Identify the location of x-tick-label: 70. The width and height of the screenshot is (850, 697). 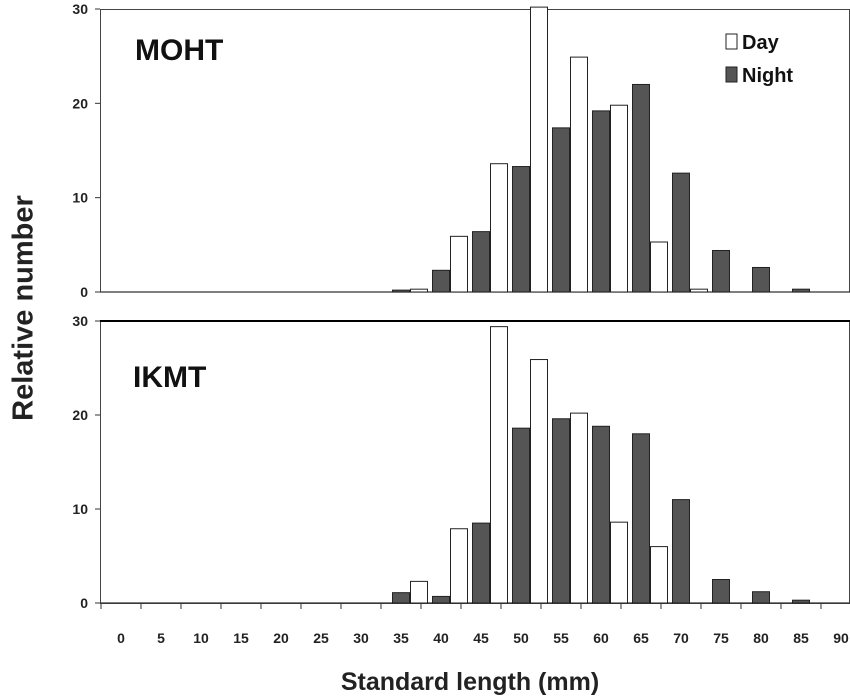
(681, 638).